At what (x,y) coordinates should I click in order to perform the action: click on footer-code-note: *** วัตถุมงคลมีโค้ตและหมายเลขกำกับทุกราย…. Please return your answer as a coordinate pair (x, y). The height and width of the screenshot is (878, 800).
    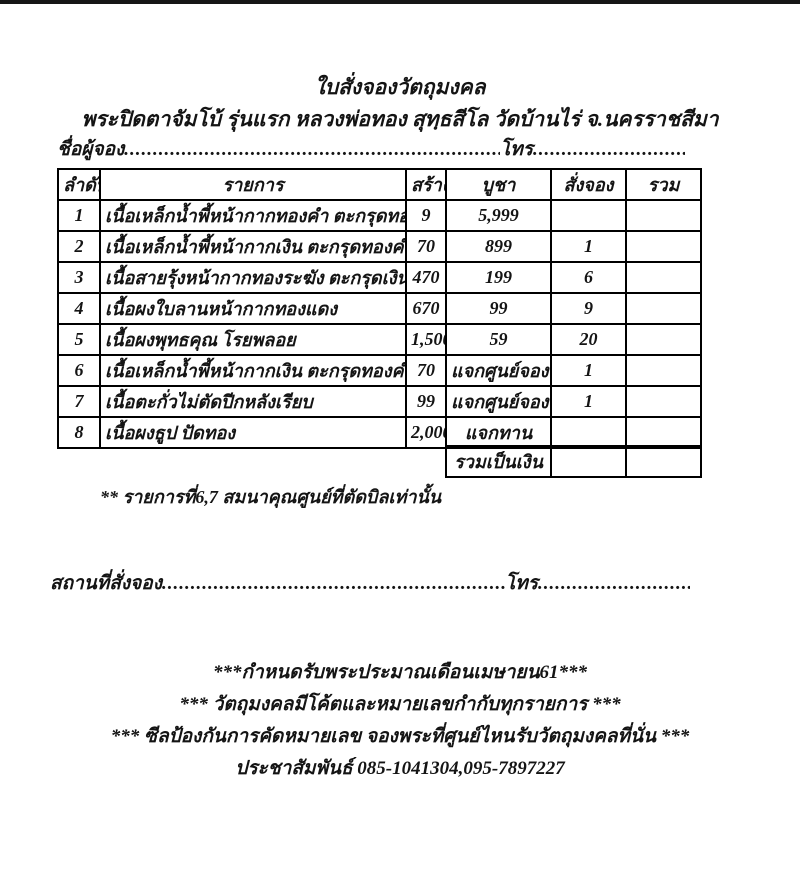
    Looking at the image, I should click on (400, 704).